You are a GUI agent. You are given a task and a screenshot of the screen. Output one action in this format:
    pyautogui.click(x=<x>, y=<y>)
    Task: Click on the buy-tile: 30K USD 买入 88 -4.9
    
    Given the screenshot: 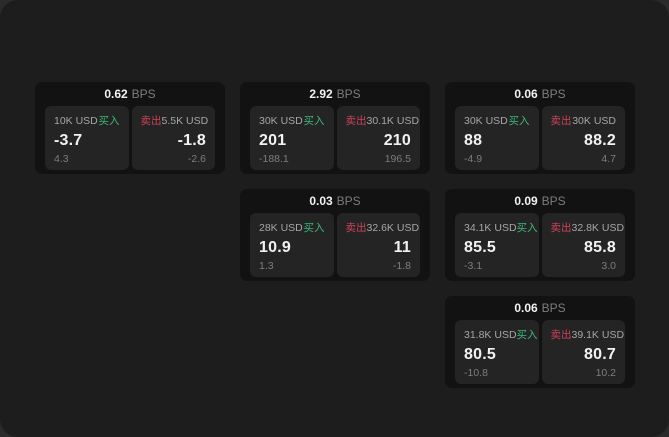 What is the action you would take?
    pyautogui.click(x=497, y=138)
    